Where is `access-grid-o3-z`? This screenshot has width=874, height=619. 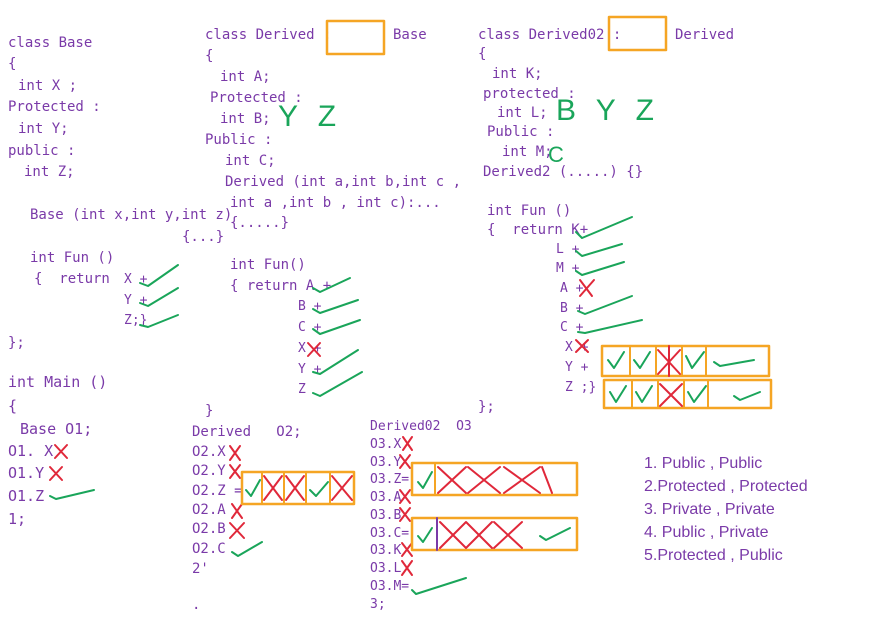 access-grid-o3-z is located at coordinates (494, 479).